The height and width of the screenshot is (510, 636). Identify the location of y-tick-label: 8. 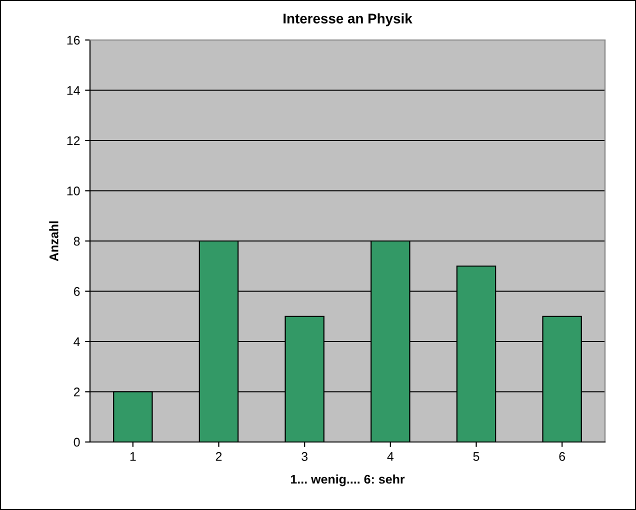
(77, 241).